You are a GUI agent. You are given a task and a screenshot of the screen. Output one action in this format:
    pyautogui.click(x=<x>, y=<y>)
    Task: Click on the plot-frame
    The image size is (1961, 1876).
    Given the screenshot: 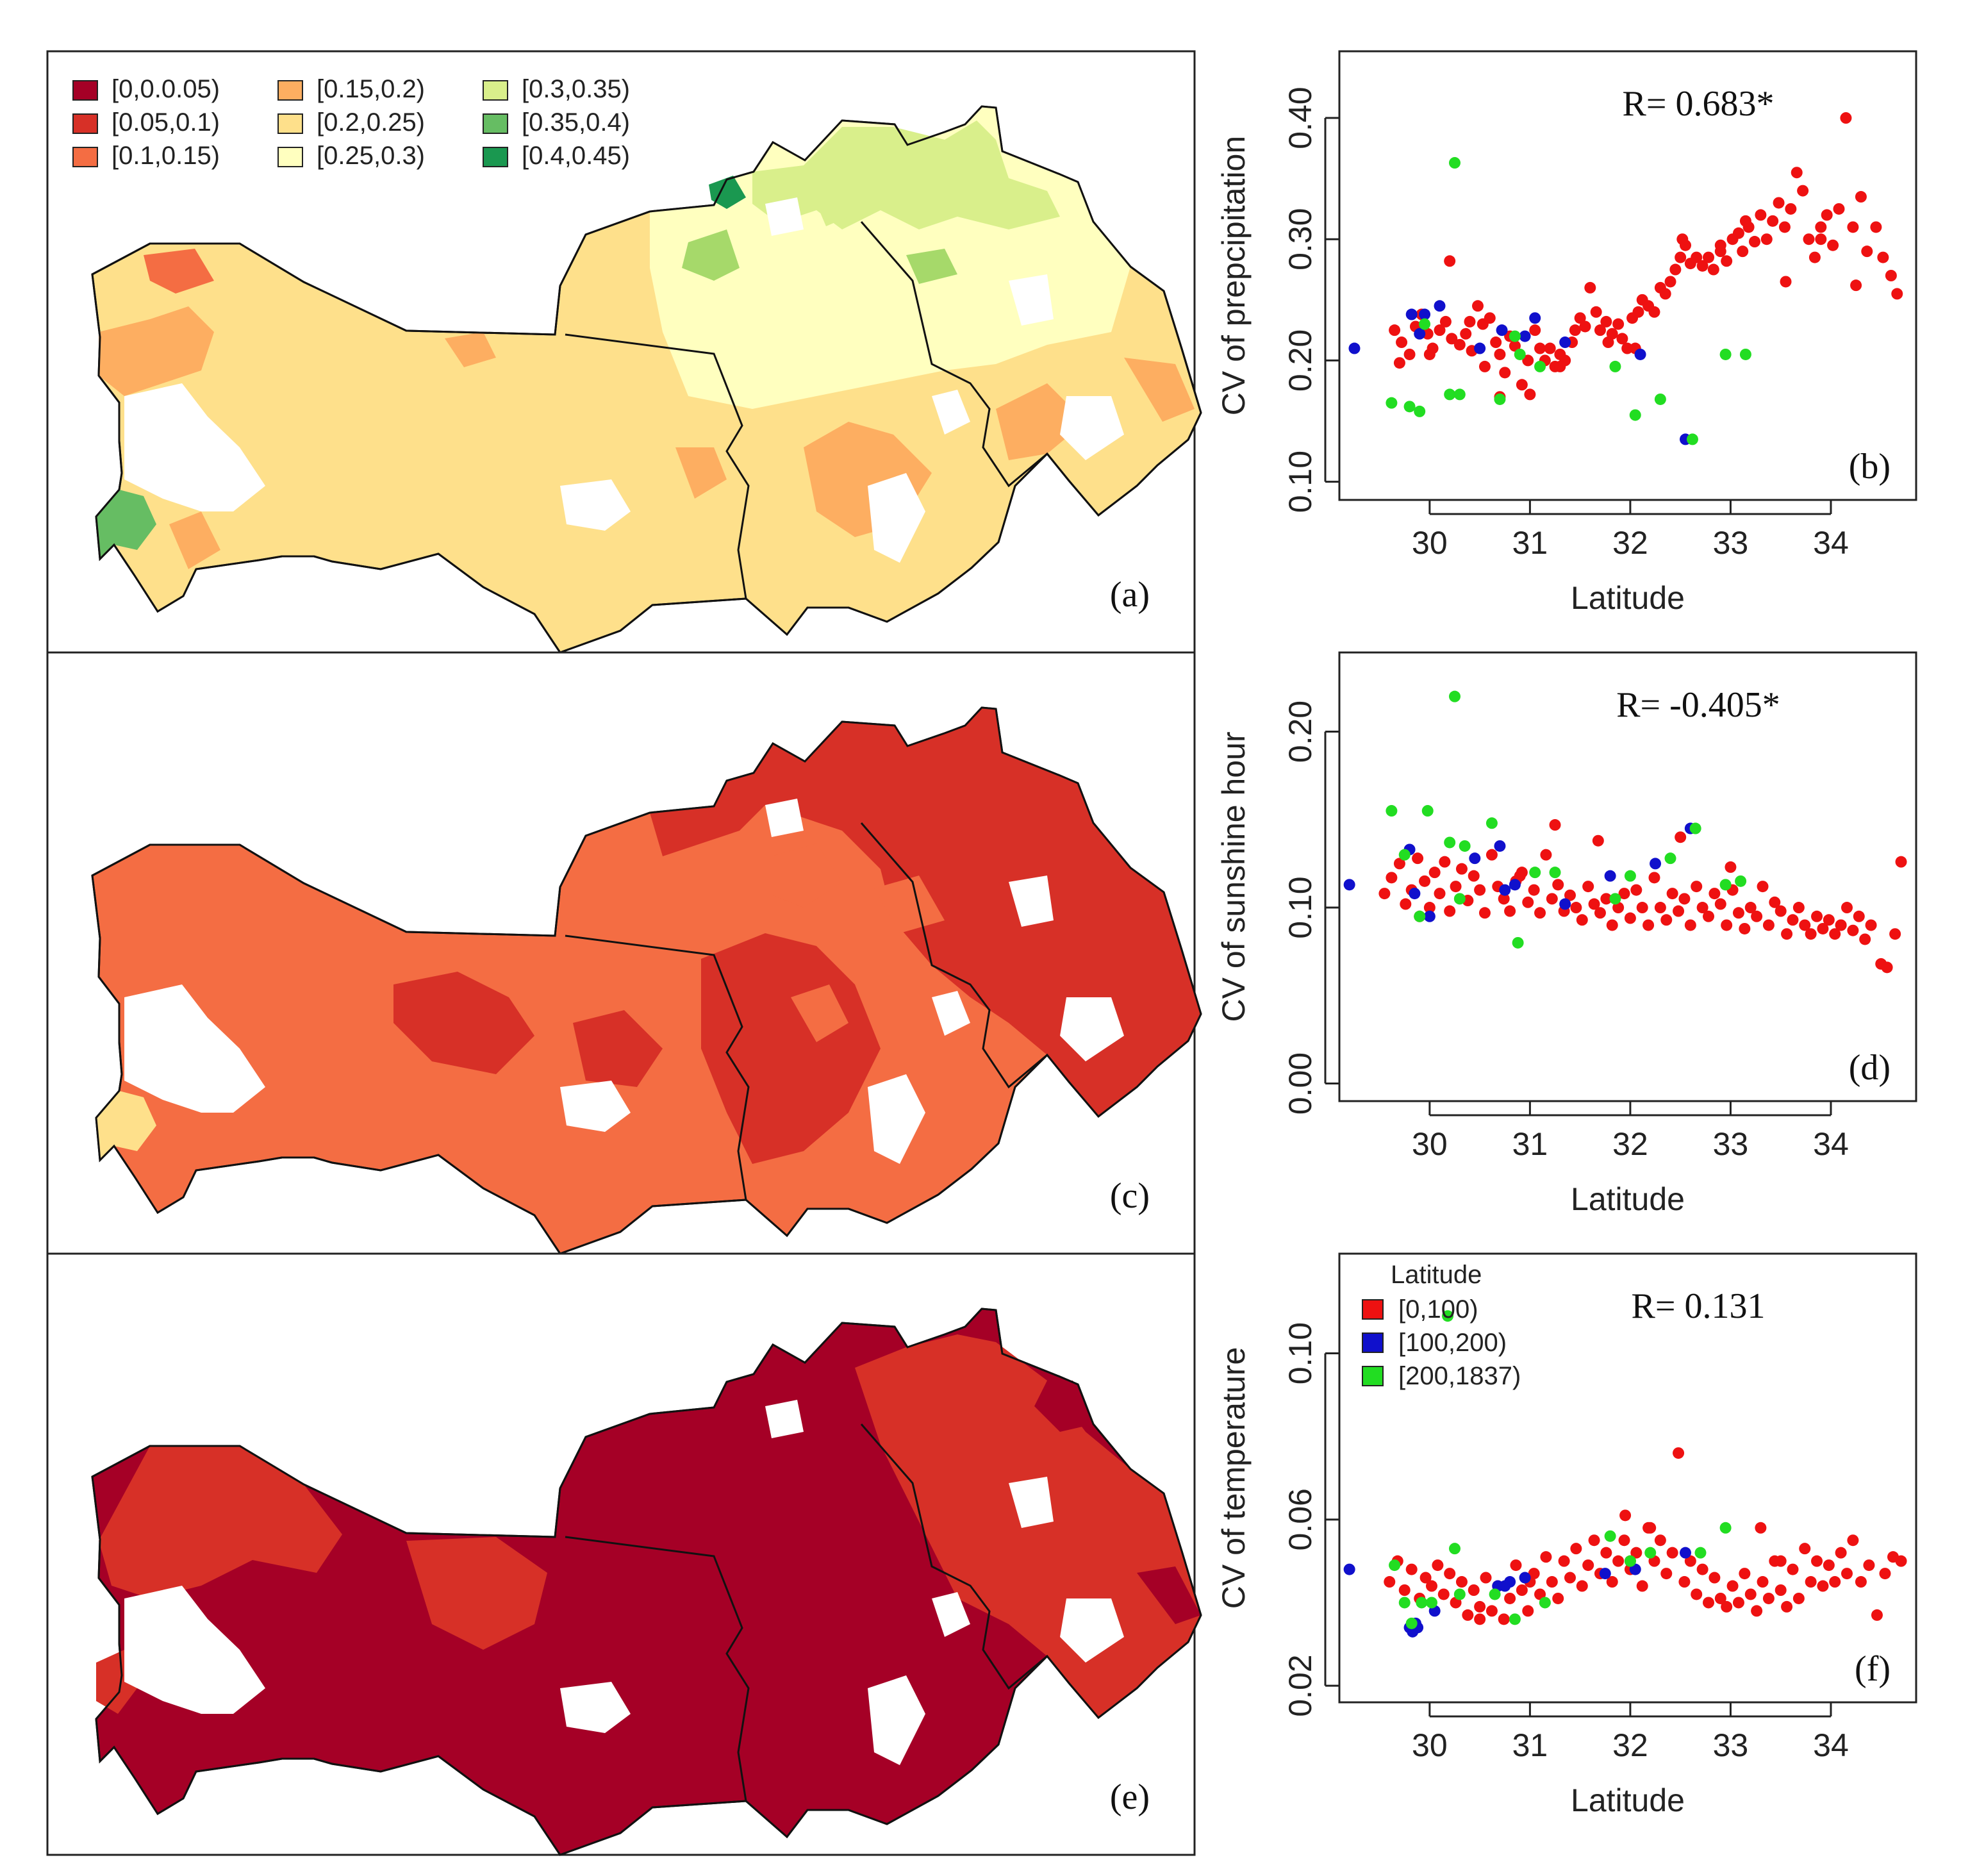 What is the action you would take?
    pyautogui.click(x=1628, y=876)
    